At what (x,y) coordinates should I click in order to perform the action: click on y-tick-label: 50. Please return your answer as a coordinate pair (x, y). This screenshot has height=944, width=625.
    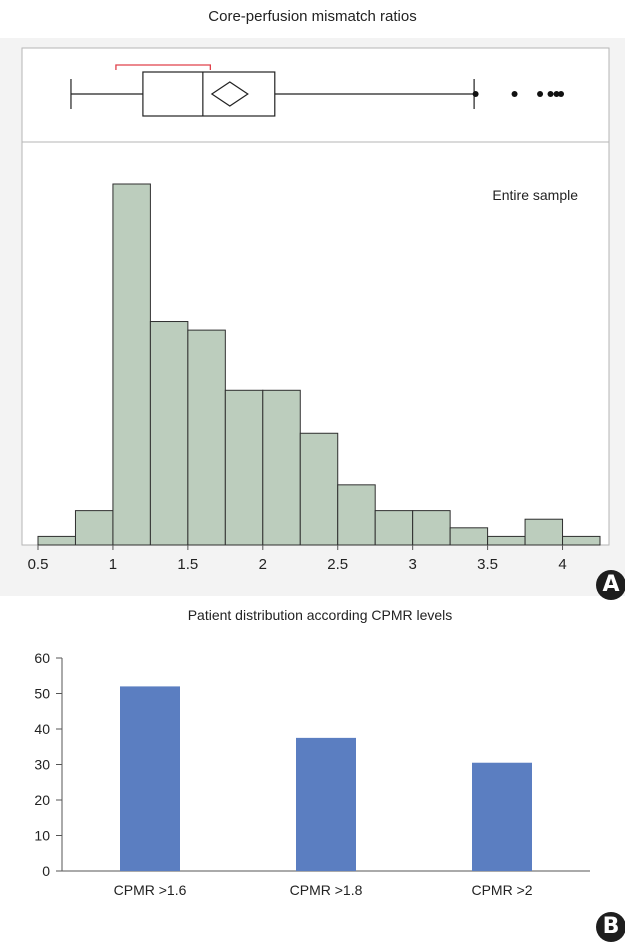
    Looking at the image, I should click on (42, 694).